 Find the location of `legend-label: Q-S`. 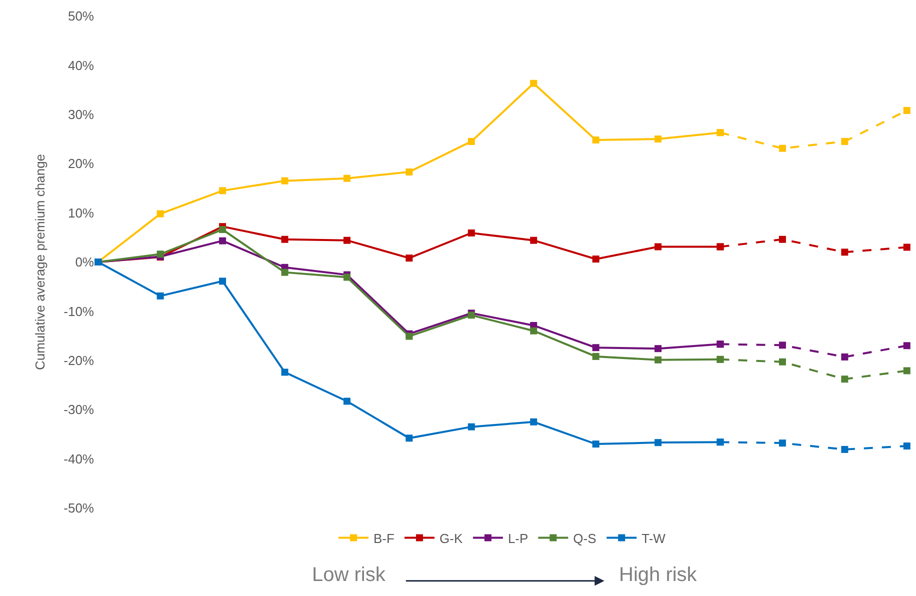

legend-label: Q-S is located at coordinates (585, 538).